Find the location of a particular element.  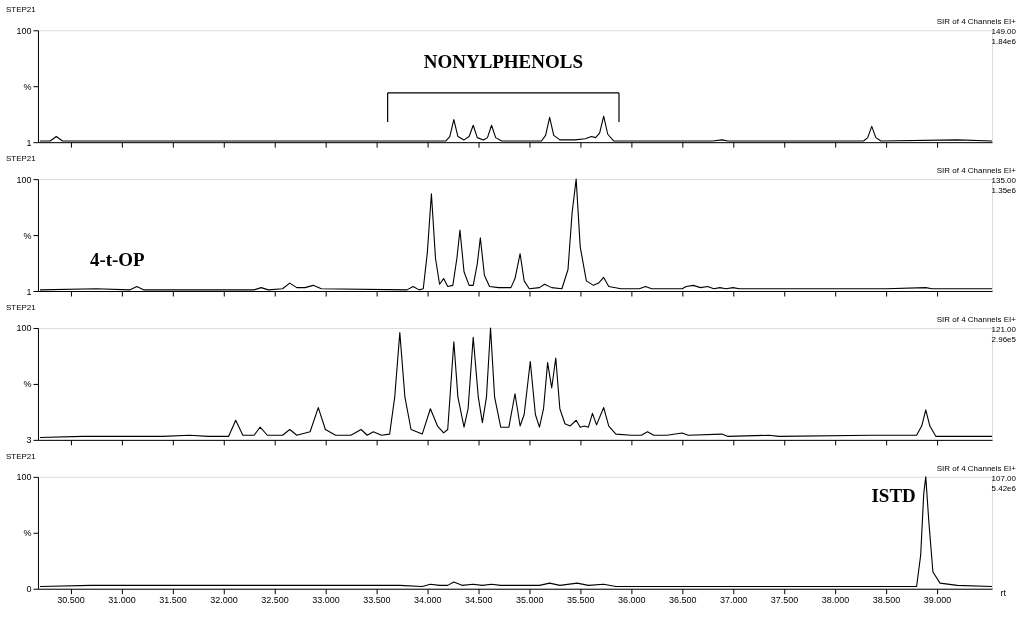

y-tick-label: 3 is located at coordinates (29, 440).